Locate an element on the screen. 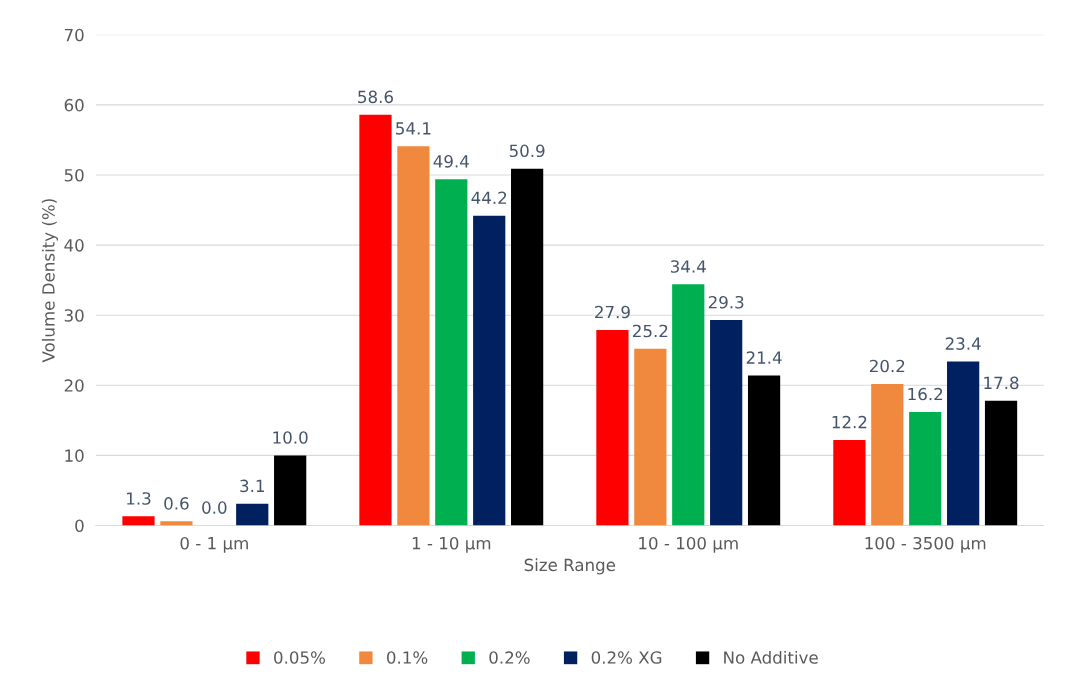 The height and width of the screenshot is (696, 1065). data-label: 16.2 is located at coordinates (925, 394).